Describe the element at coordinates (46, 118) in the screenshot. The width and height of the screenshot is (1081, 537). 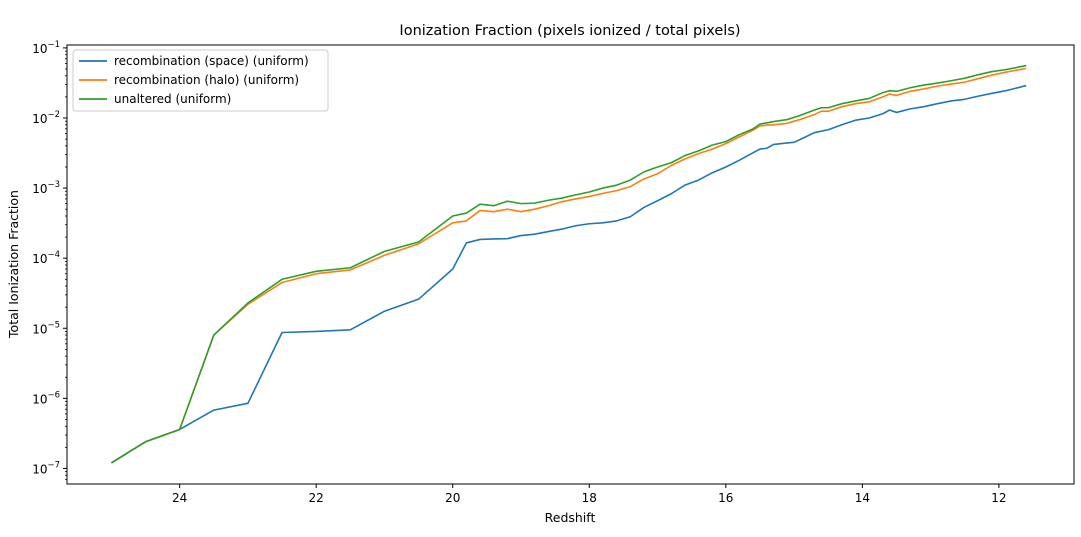
I see `y-tick-label: 10⁻²` at that location.